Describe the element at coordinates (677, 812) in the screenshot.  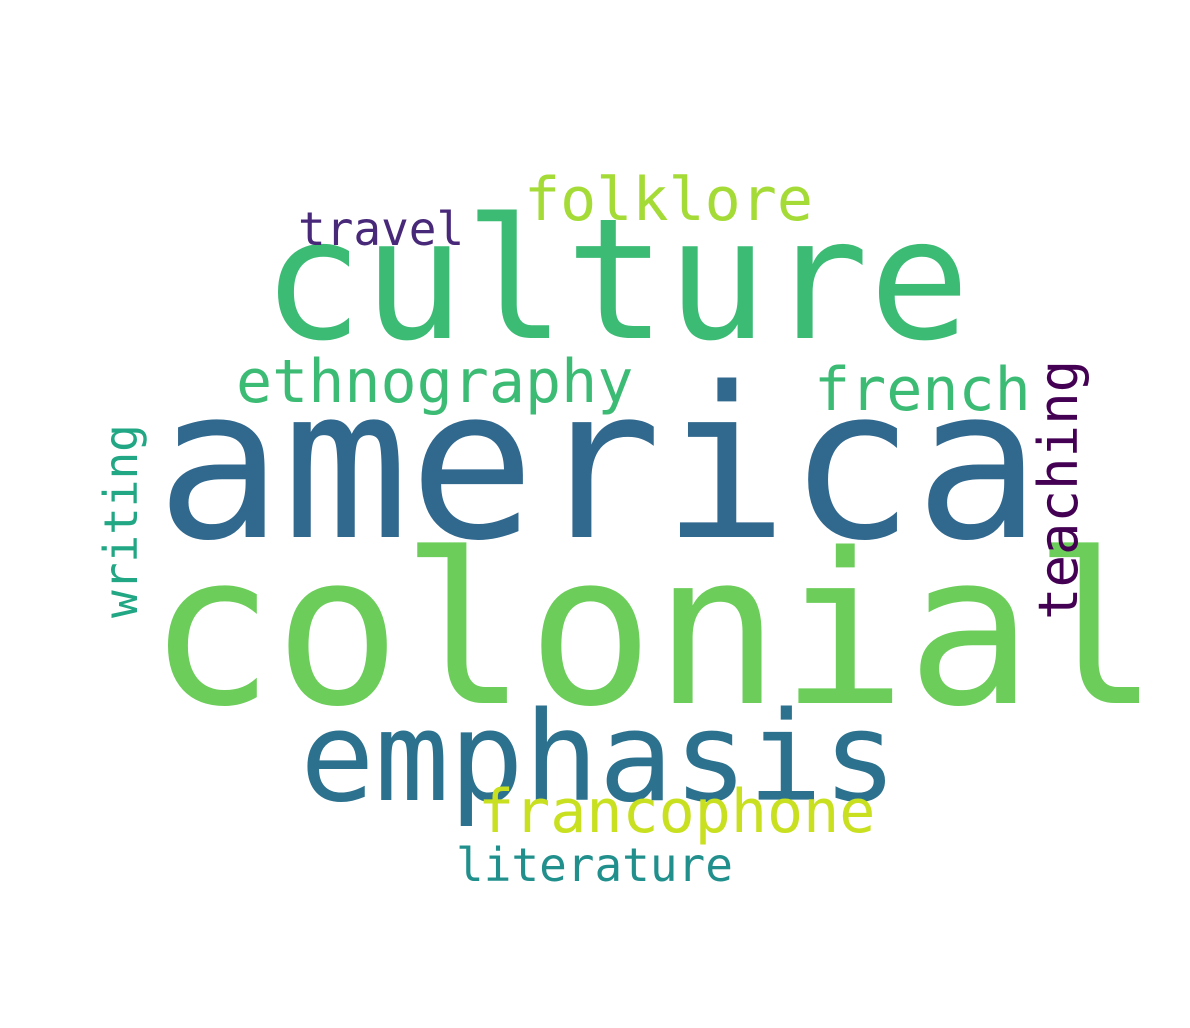
I see `word-francophone: francophone` at that location.